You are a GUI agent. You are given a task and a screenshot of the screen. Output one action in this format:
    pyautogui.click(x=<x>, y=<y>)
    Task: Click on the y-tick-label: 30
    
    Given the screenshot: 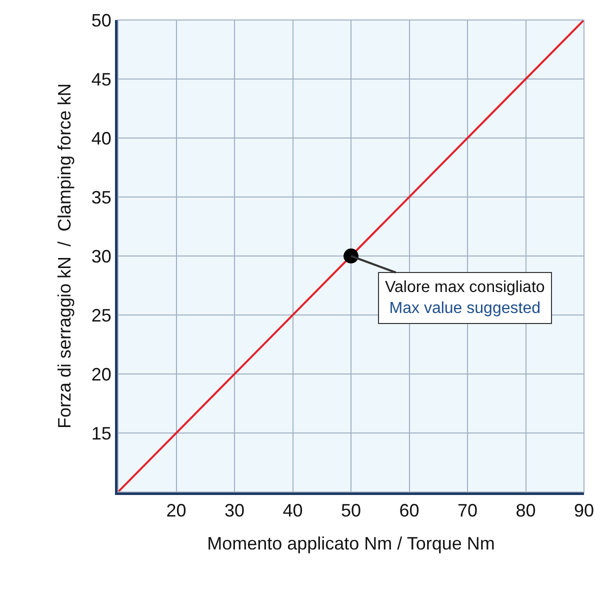 What is the action you would take?
    pyautogui.click(x=101, y=256)
    